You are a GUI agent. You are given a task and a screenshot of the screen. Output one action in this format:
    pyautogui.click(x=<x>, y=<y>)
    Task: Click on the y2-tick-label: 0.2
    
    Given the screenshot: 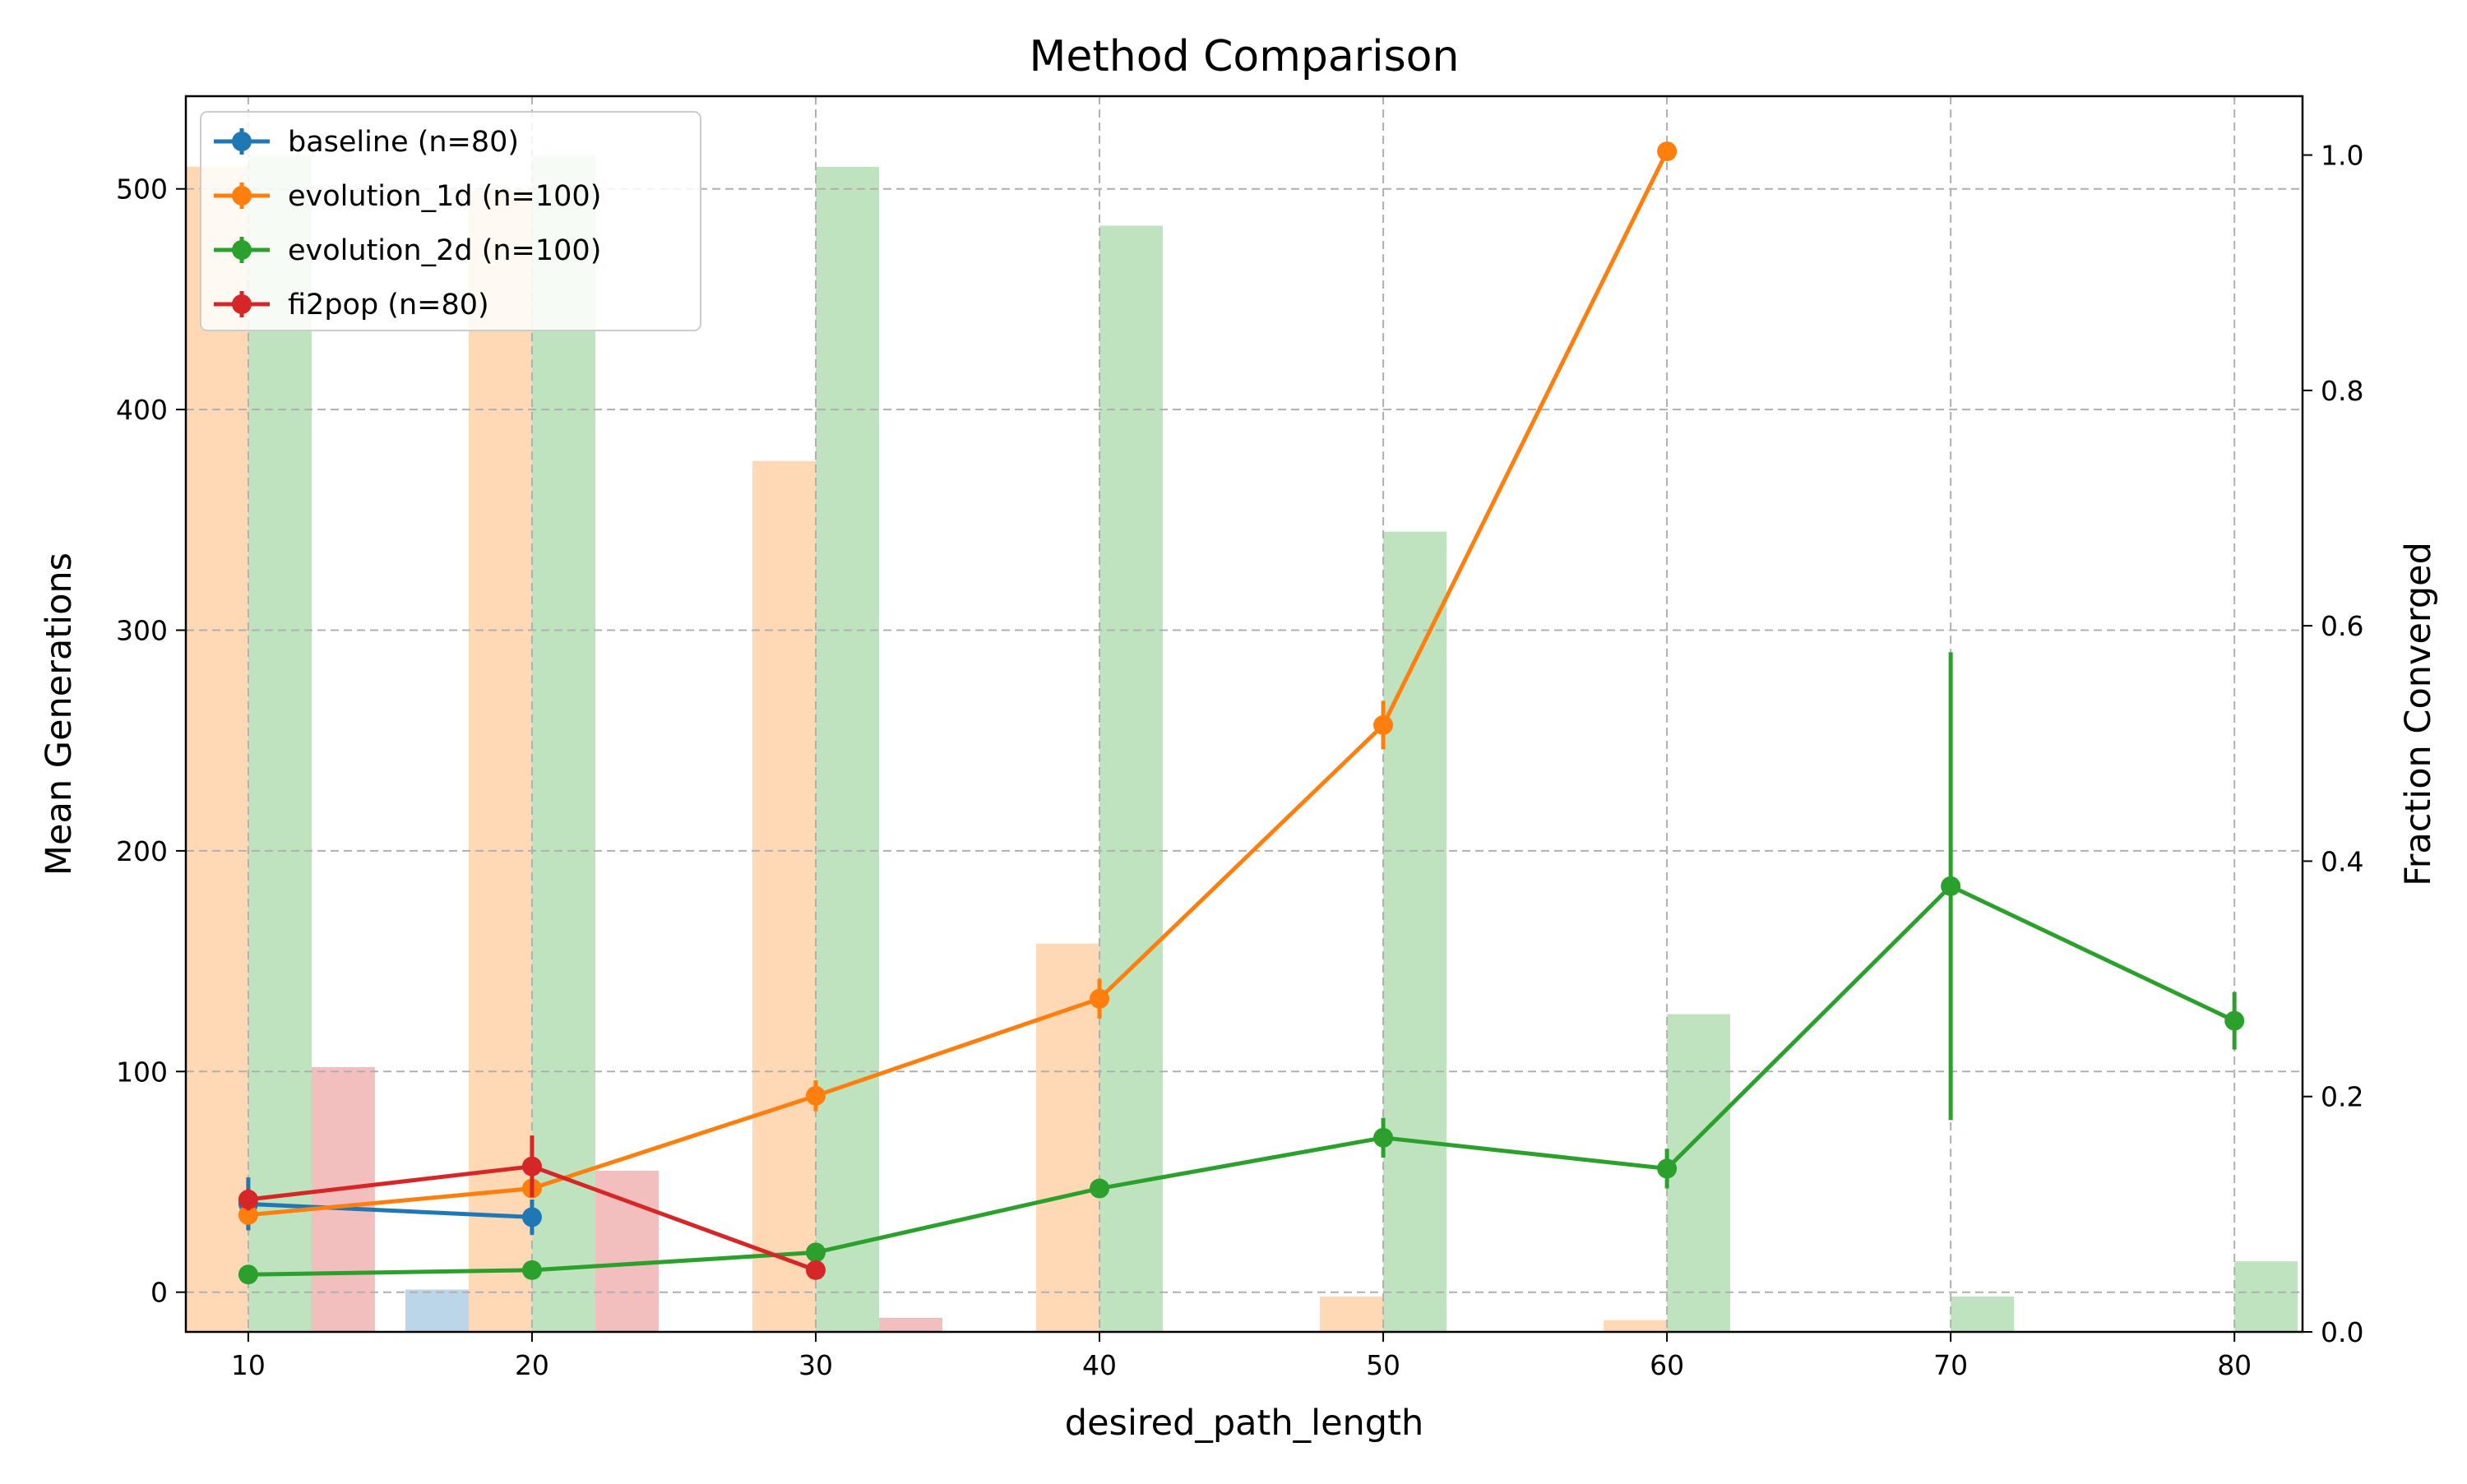 What is the action you would take?
    pyautogui.click(x=2342, y=1097)
    